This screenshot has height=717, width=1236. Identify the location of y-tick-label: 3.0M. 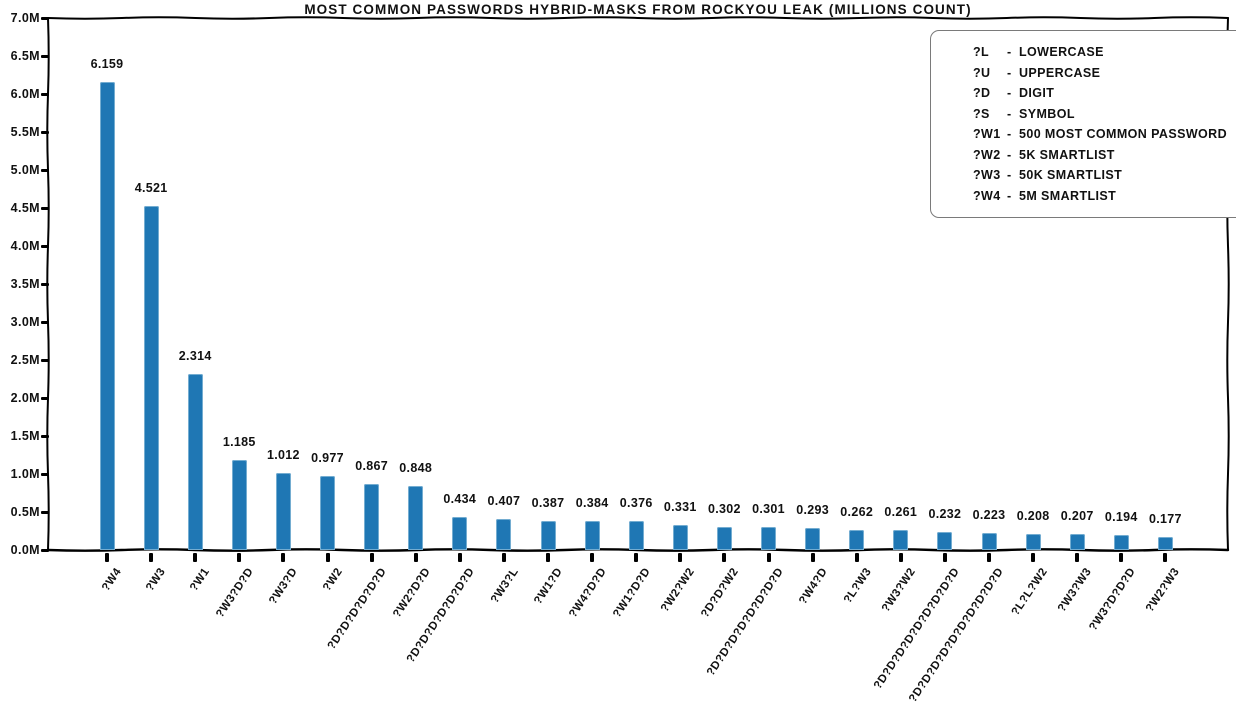
(25, 322).